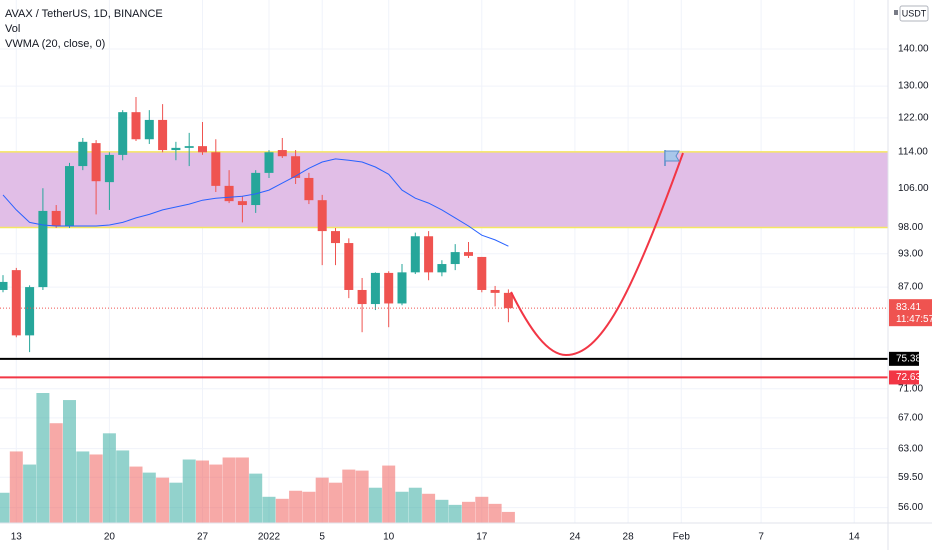 Image resolution: width=932 pixels, height=555 pixels. Describe the element at coordinates (110, 537) in the screenshot. I see `x-tick-label: 20` at that location.